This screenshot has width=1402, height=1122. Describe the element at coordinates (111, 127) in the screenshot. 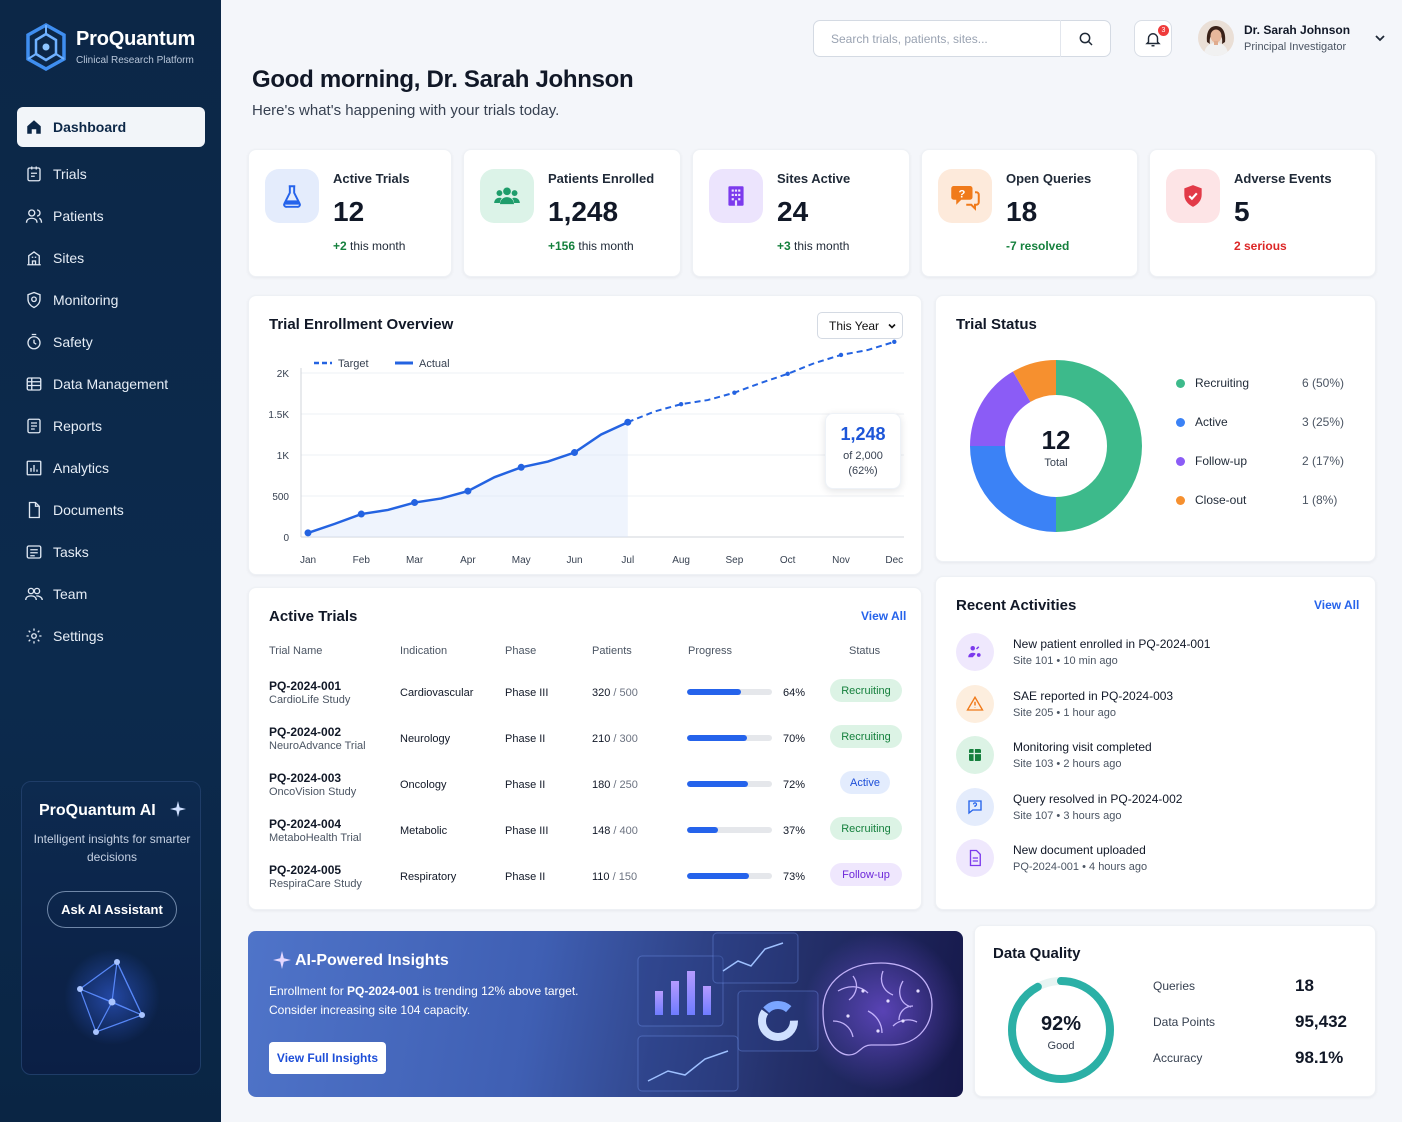

I see `nav-item-dashboard: Dashboard` at that location.